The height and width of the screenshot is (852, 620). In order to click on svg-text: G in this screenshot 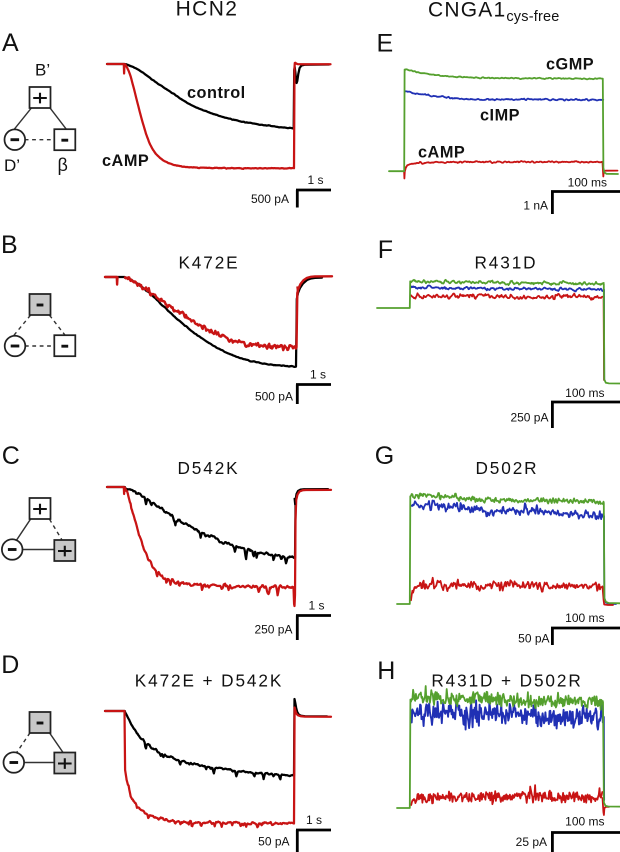, I will do `click(384, 456)`.